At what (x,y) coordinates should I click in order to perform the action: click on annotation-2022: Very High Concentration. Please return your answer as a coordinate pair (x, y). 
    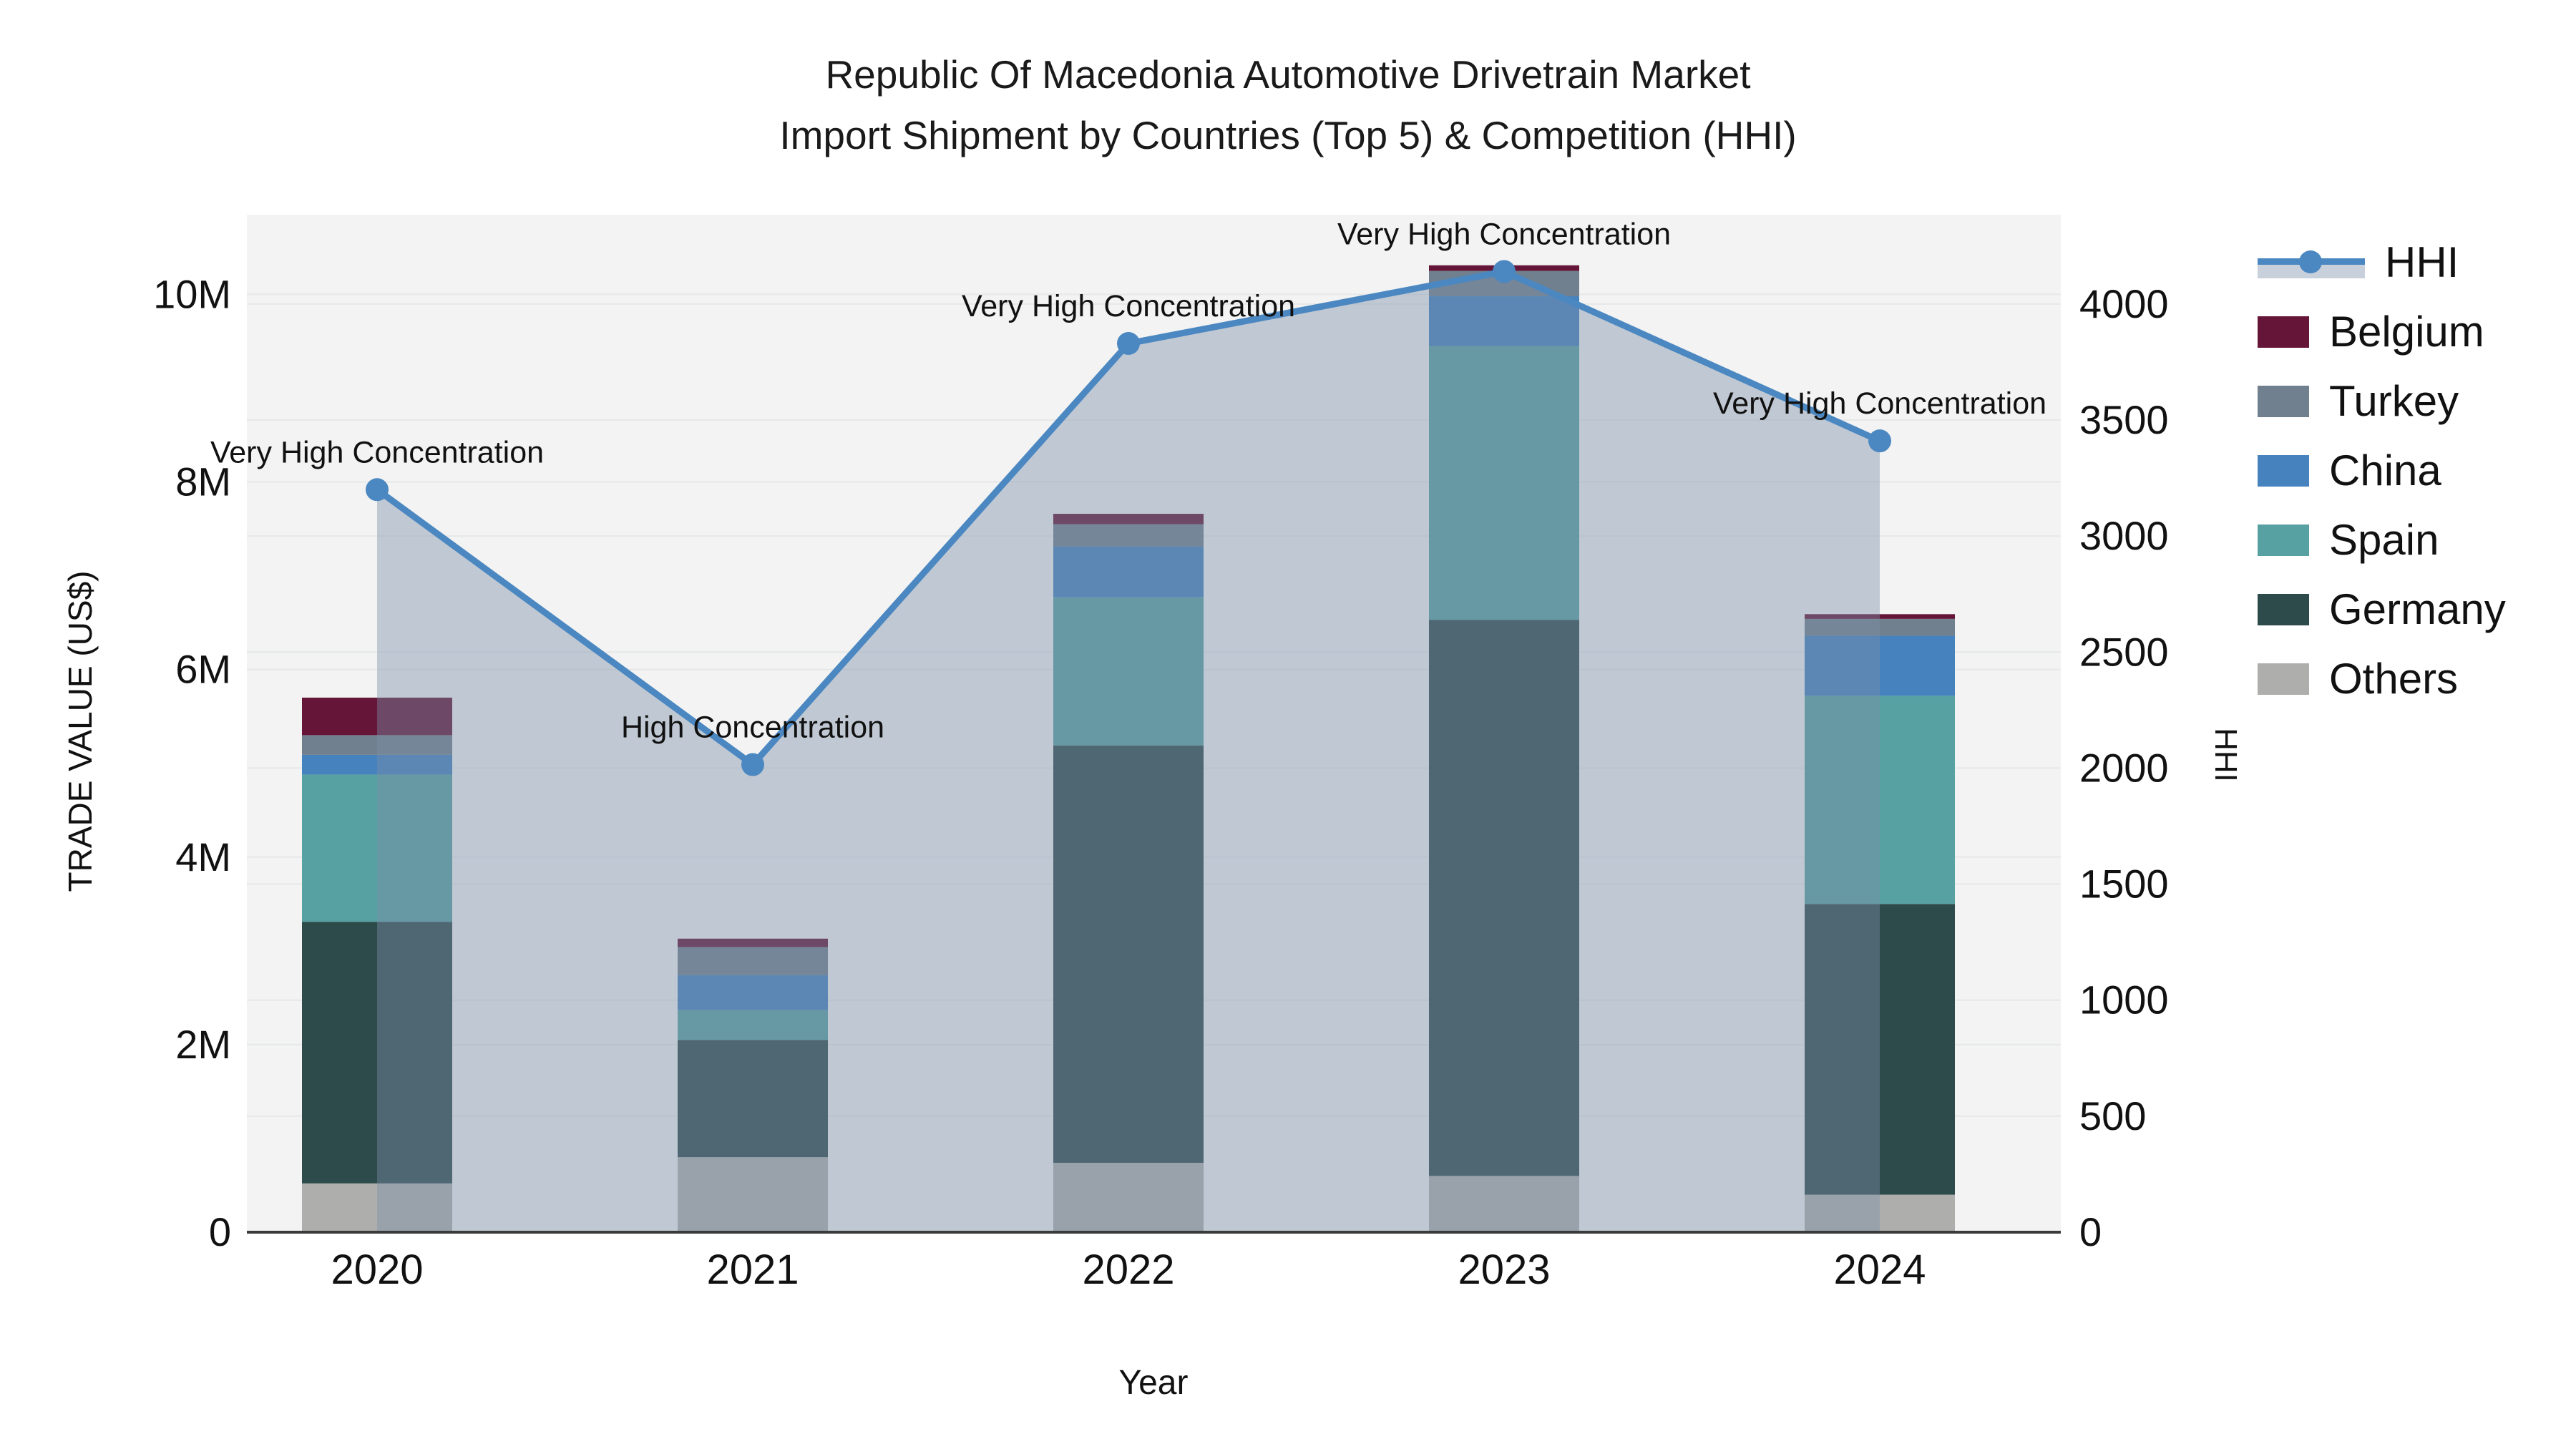
    Looking at the image, I should click on (1128, 306).